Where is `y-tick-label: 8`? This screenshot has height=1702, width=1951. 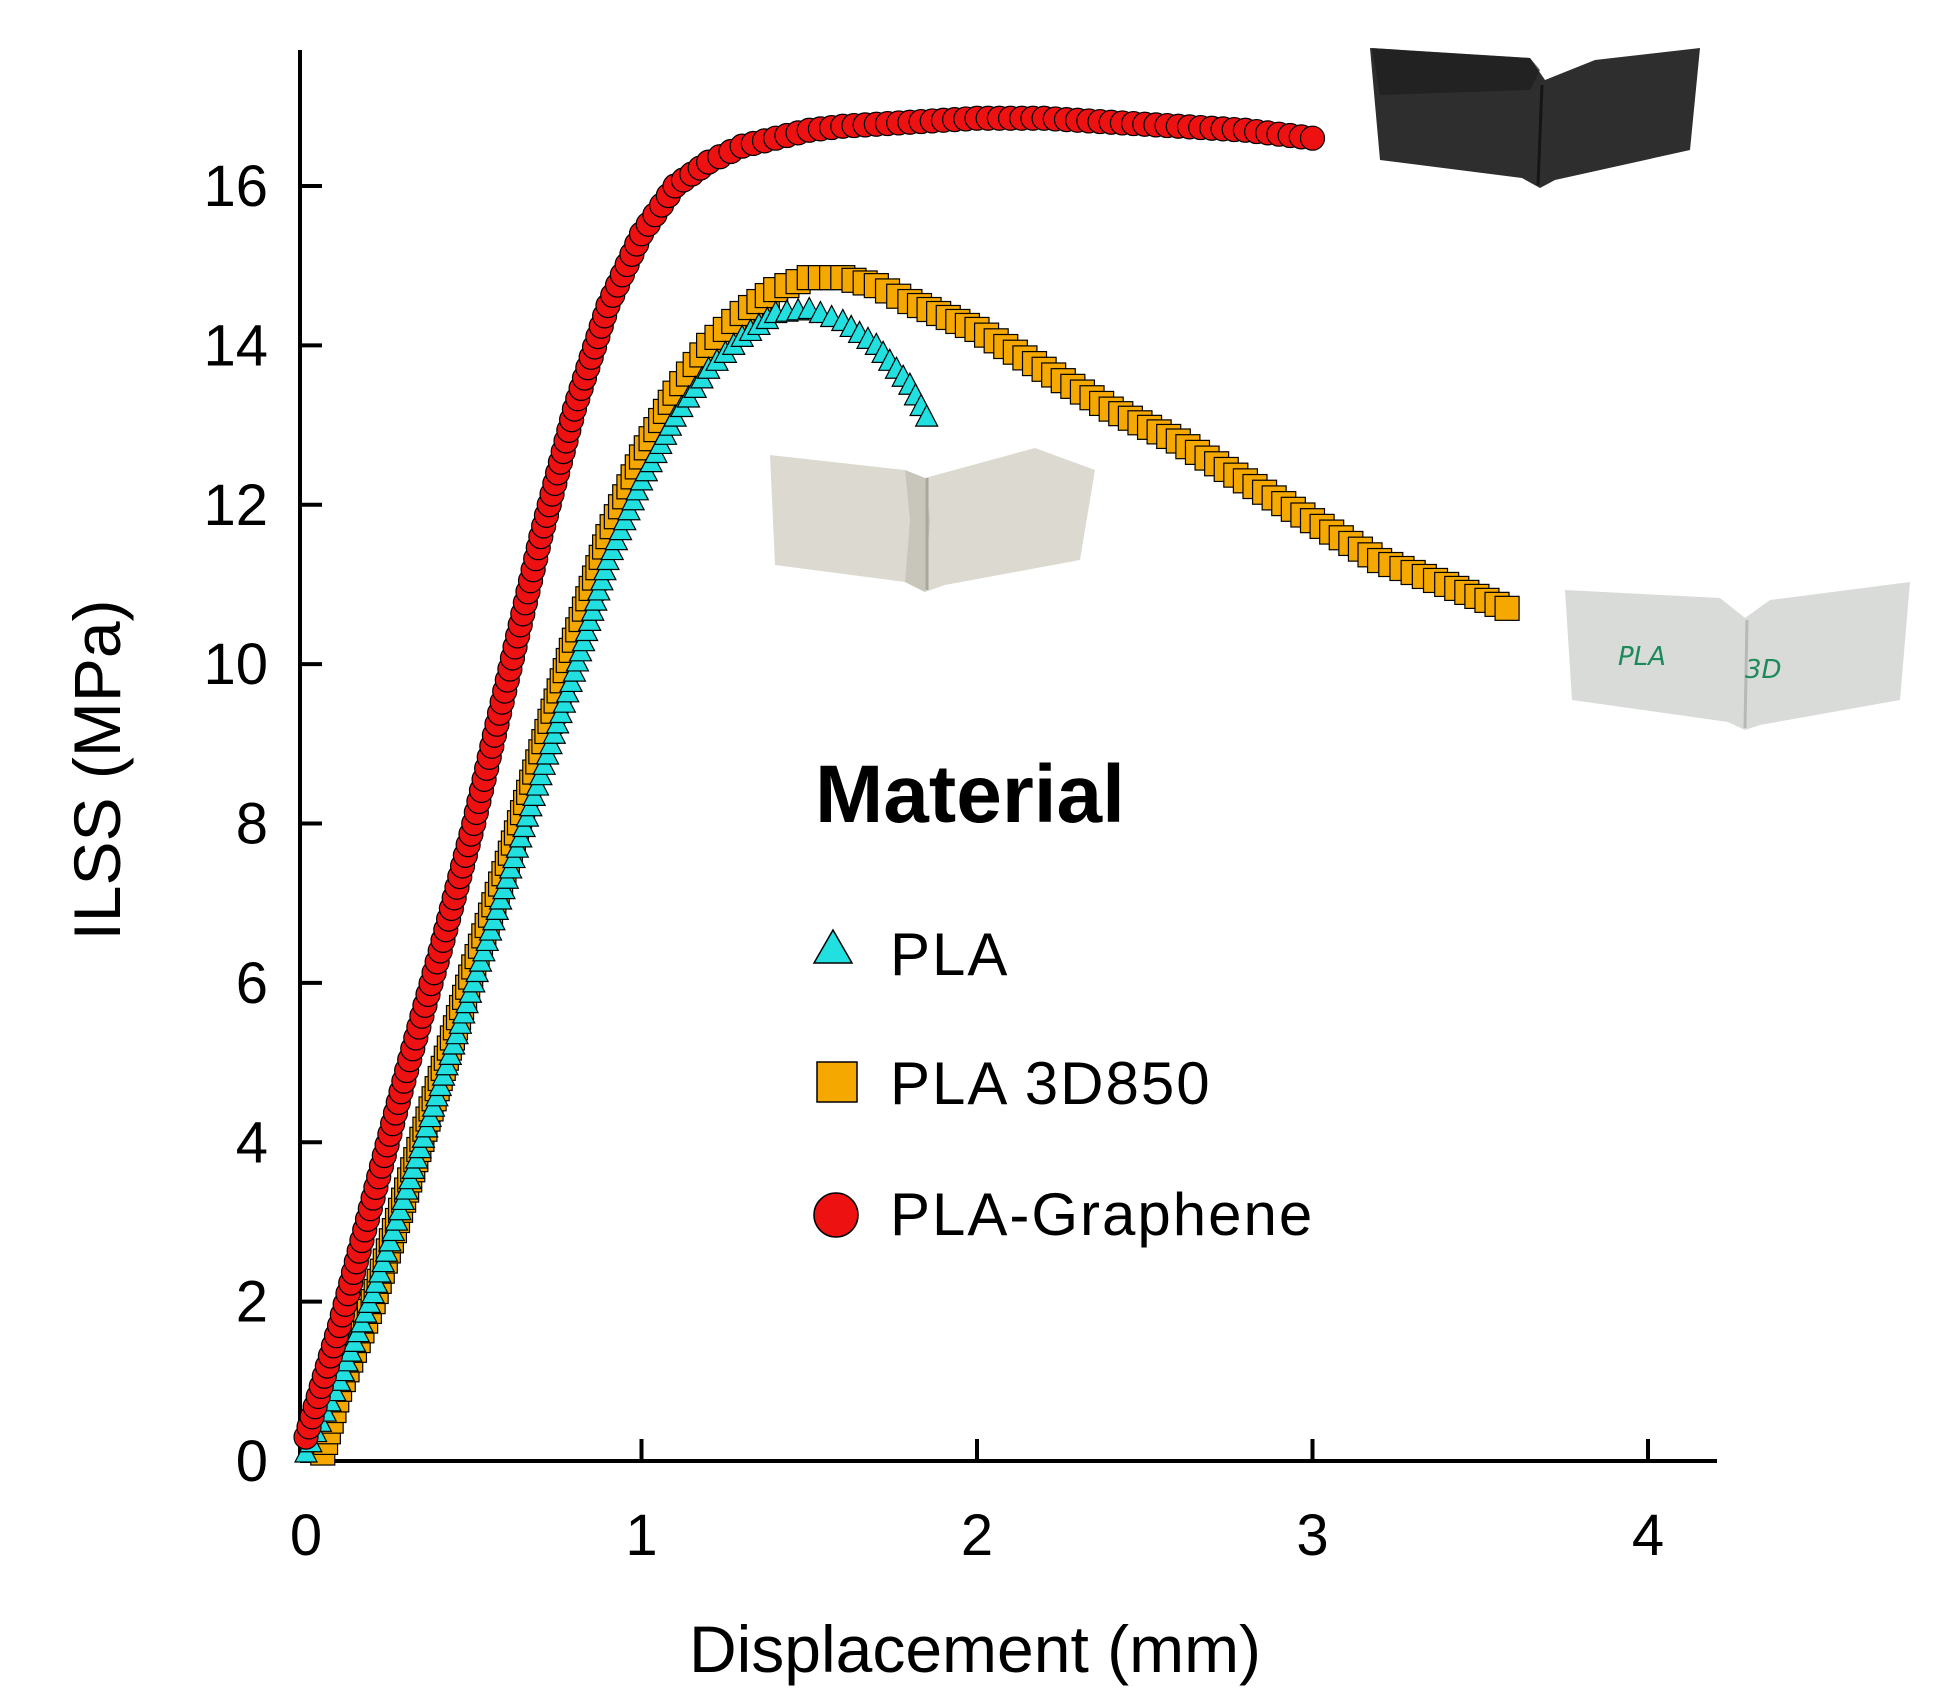 y-tick-label: 8 is located at coordinates (252, 824).